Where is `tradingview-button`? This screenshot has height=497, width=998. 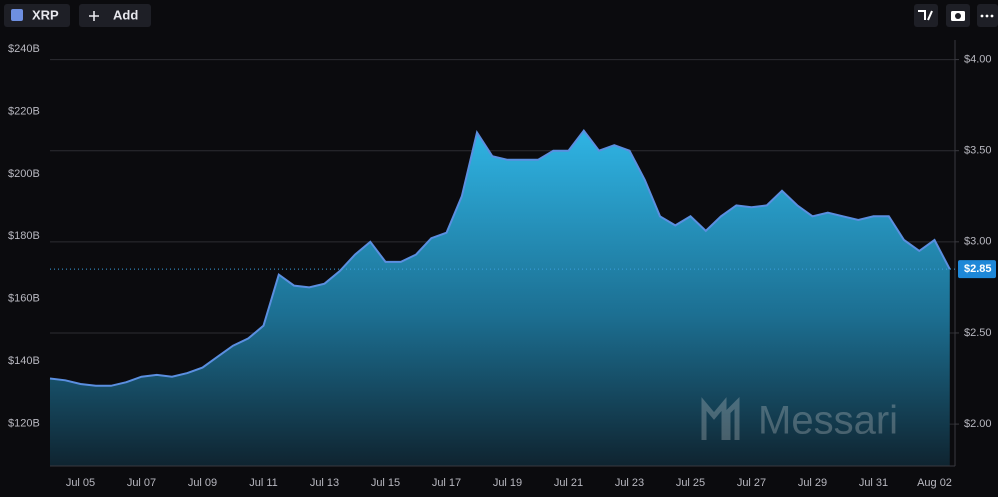 tradingview-button is located at coordinates (926, 15).